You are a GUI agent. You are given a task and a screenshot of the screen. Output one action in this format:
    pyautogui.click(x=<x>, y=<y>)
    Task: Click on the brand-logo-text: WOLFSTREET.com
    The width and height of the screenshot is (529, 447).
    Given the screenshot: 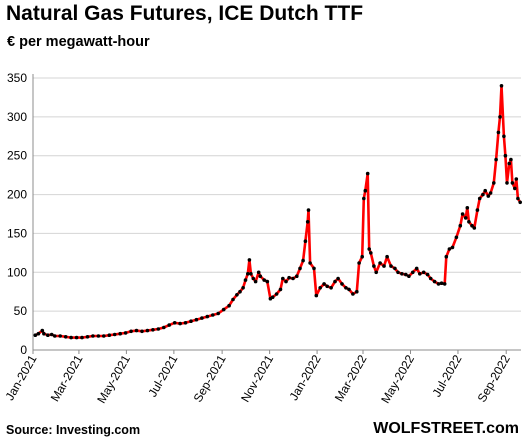 What is the action you would take?
    pyautogui.click(x=446, y=428)
    